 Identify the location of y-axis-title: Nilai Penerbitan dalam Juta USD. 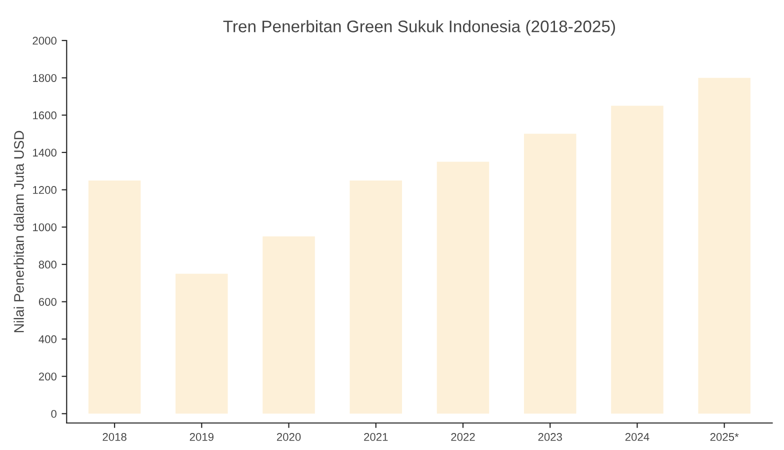
(19, 231).